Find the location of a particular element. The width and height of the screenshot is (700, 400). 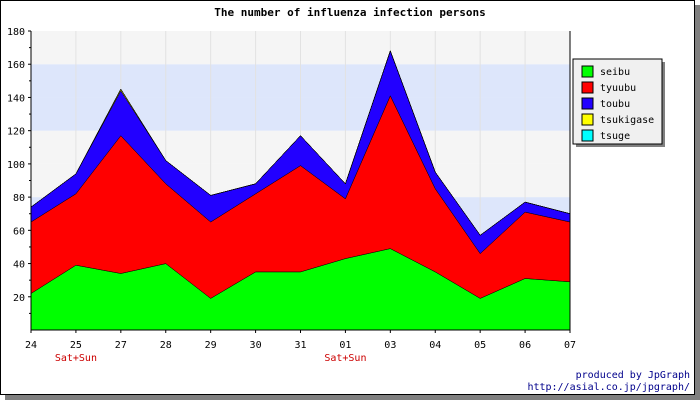

y-tick-label: 120 is located at coordinates (16, 132).